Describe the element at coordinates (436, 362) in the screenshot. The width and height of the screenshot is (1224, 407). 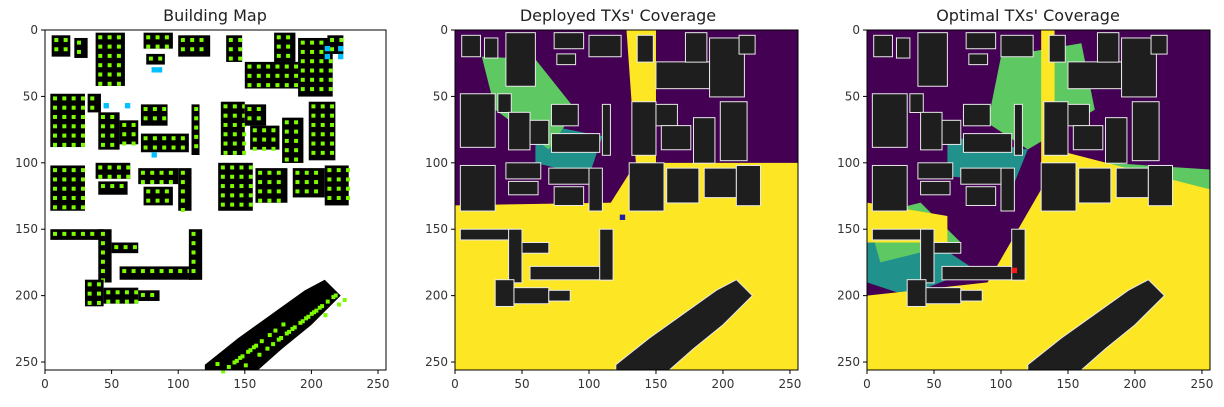
I see `y-tick-label: 250` at that location.